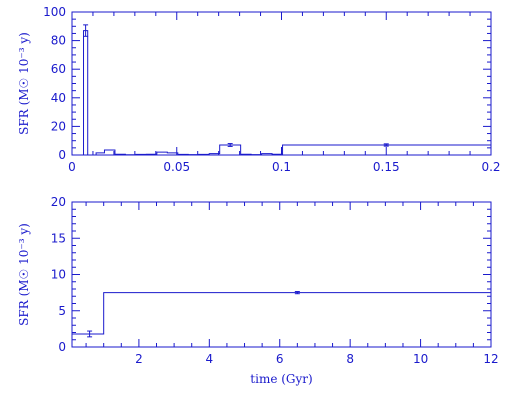  Describe the element at coordinates (420, 359) in the screenshot. I see `x-tick-label: 10` at that location.